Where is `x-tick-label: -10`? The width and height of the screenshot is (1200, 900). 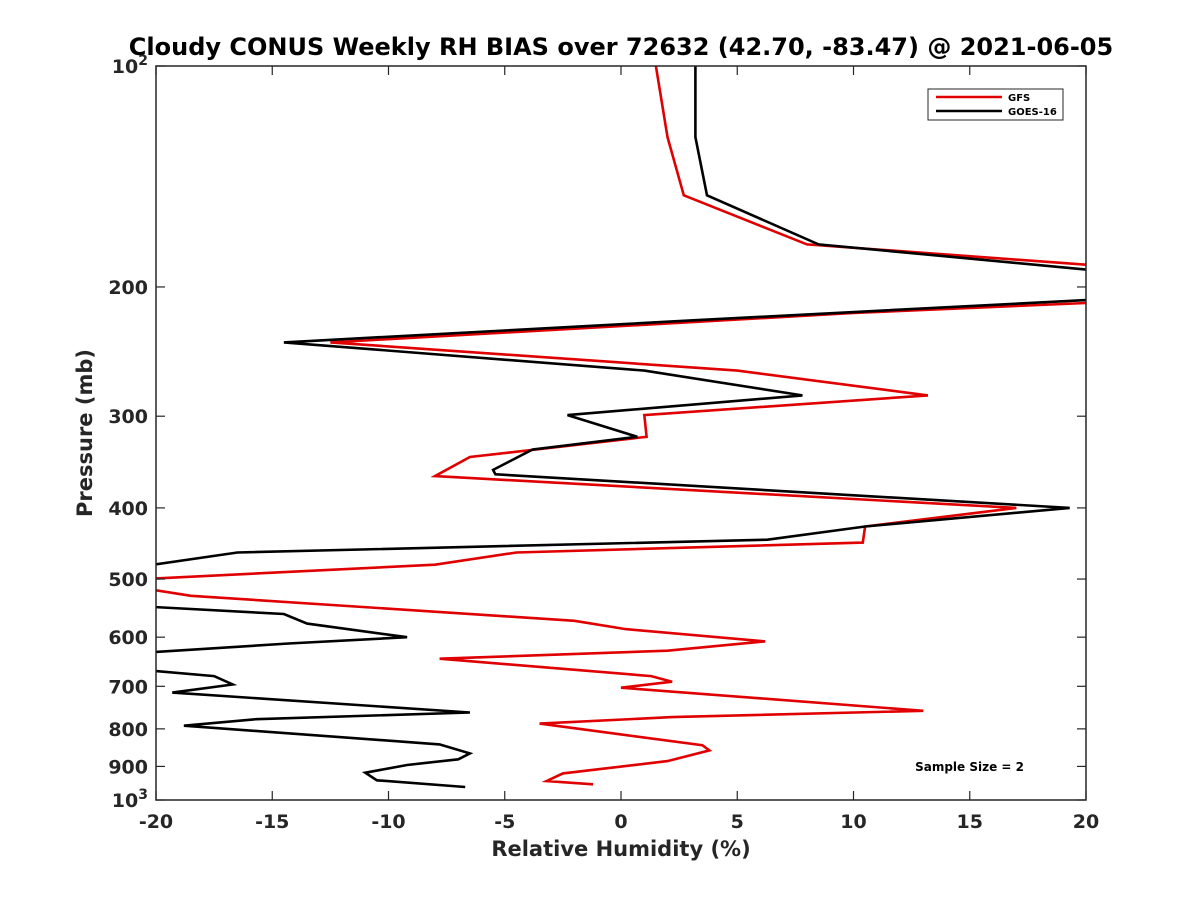 x-tick-label: -10 is located at coordinates (388, 822).